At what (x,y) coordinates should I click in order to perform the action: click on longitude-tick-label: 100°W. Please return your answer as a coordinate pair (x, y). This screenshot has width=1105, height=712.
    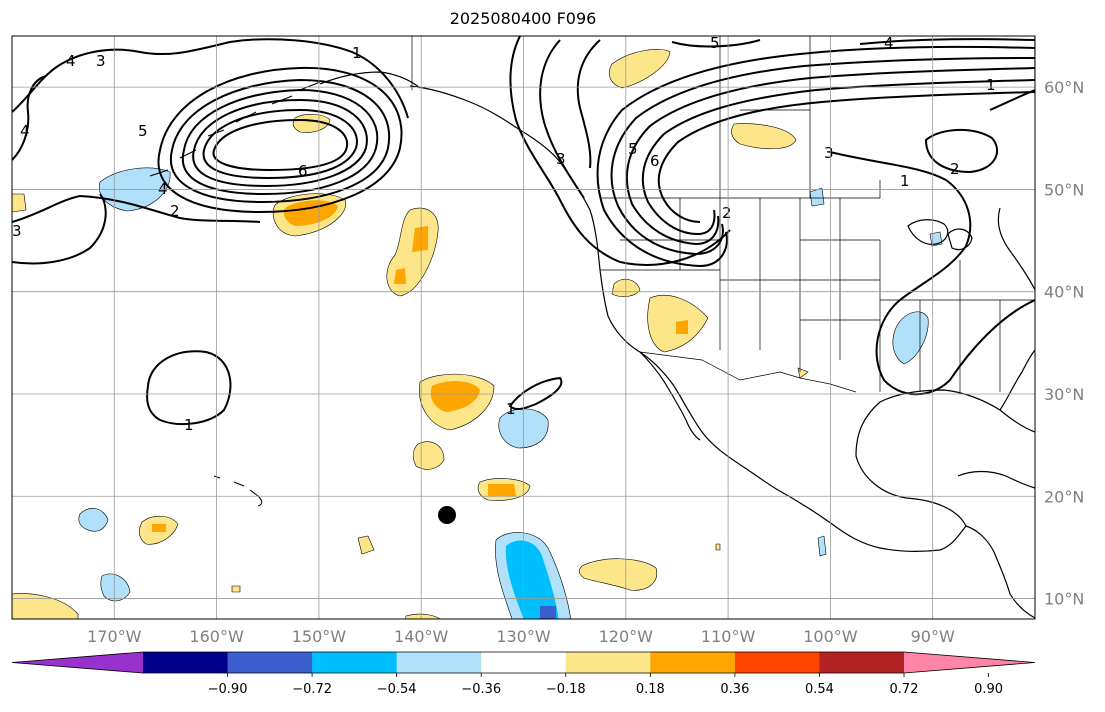
    Looking at the image, I should click on (830, 636).